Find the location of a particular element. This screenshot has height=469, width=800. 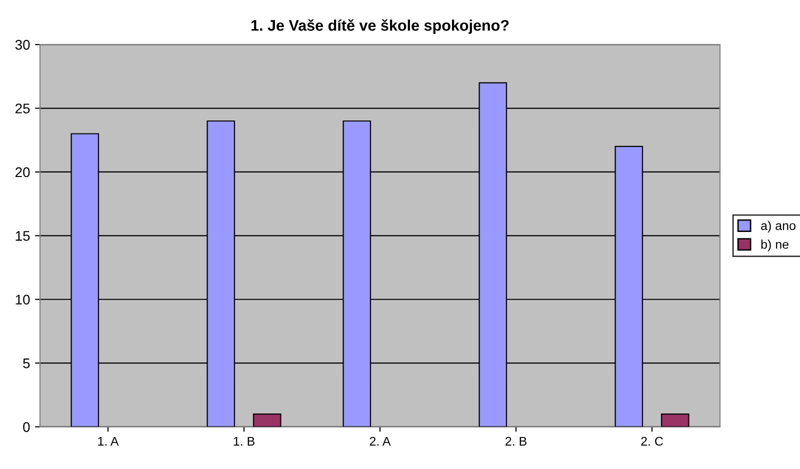

x-tick-label: 2. C is located at coordinates (652, 441).